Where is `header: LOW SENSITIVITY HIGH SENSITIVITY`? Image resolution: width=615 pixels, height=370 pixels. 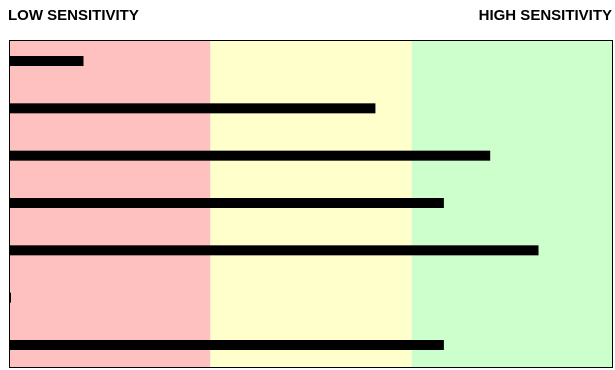 header: LOW SENSITIVITY HIGH SENSITIVITY is located at coordinates (307, 18).